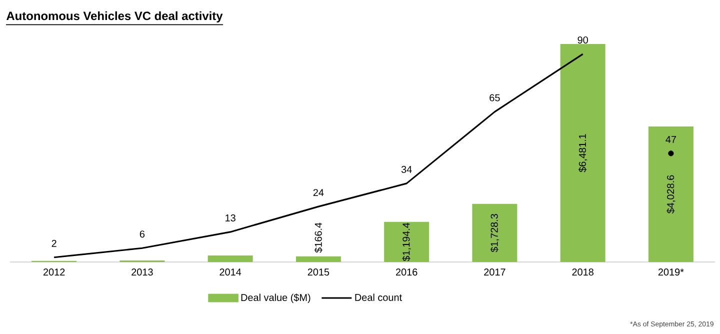 The width and height of the screenshot is (720, 334). Describe the element at coordinates (142, 234) in the screenshot. I see `data-label: 6` at that location.